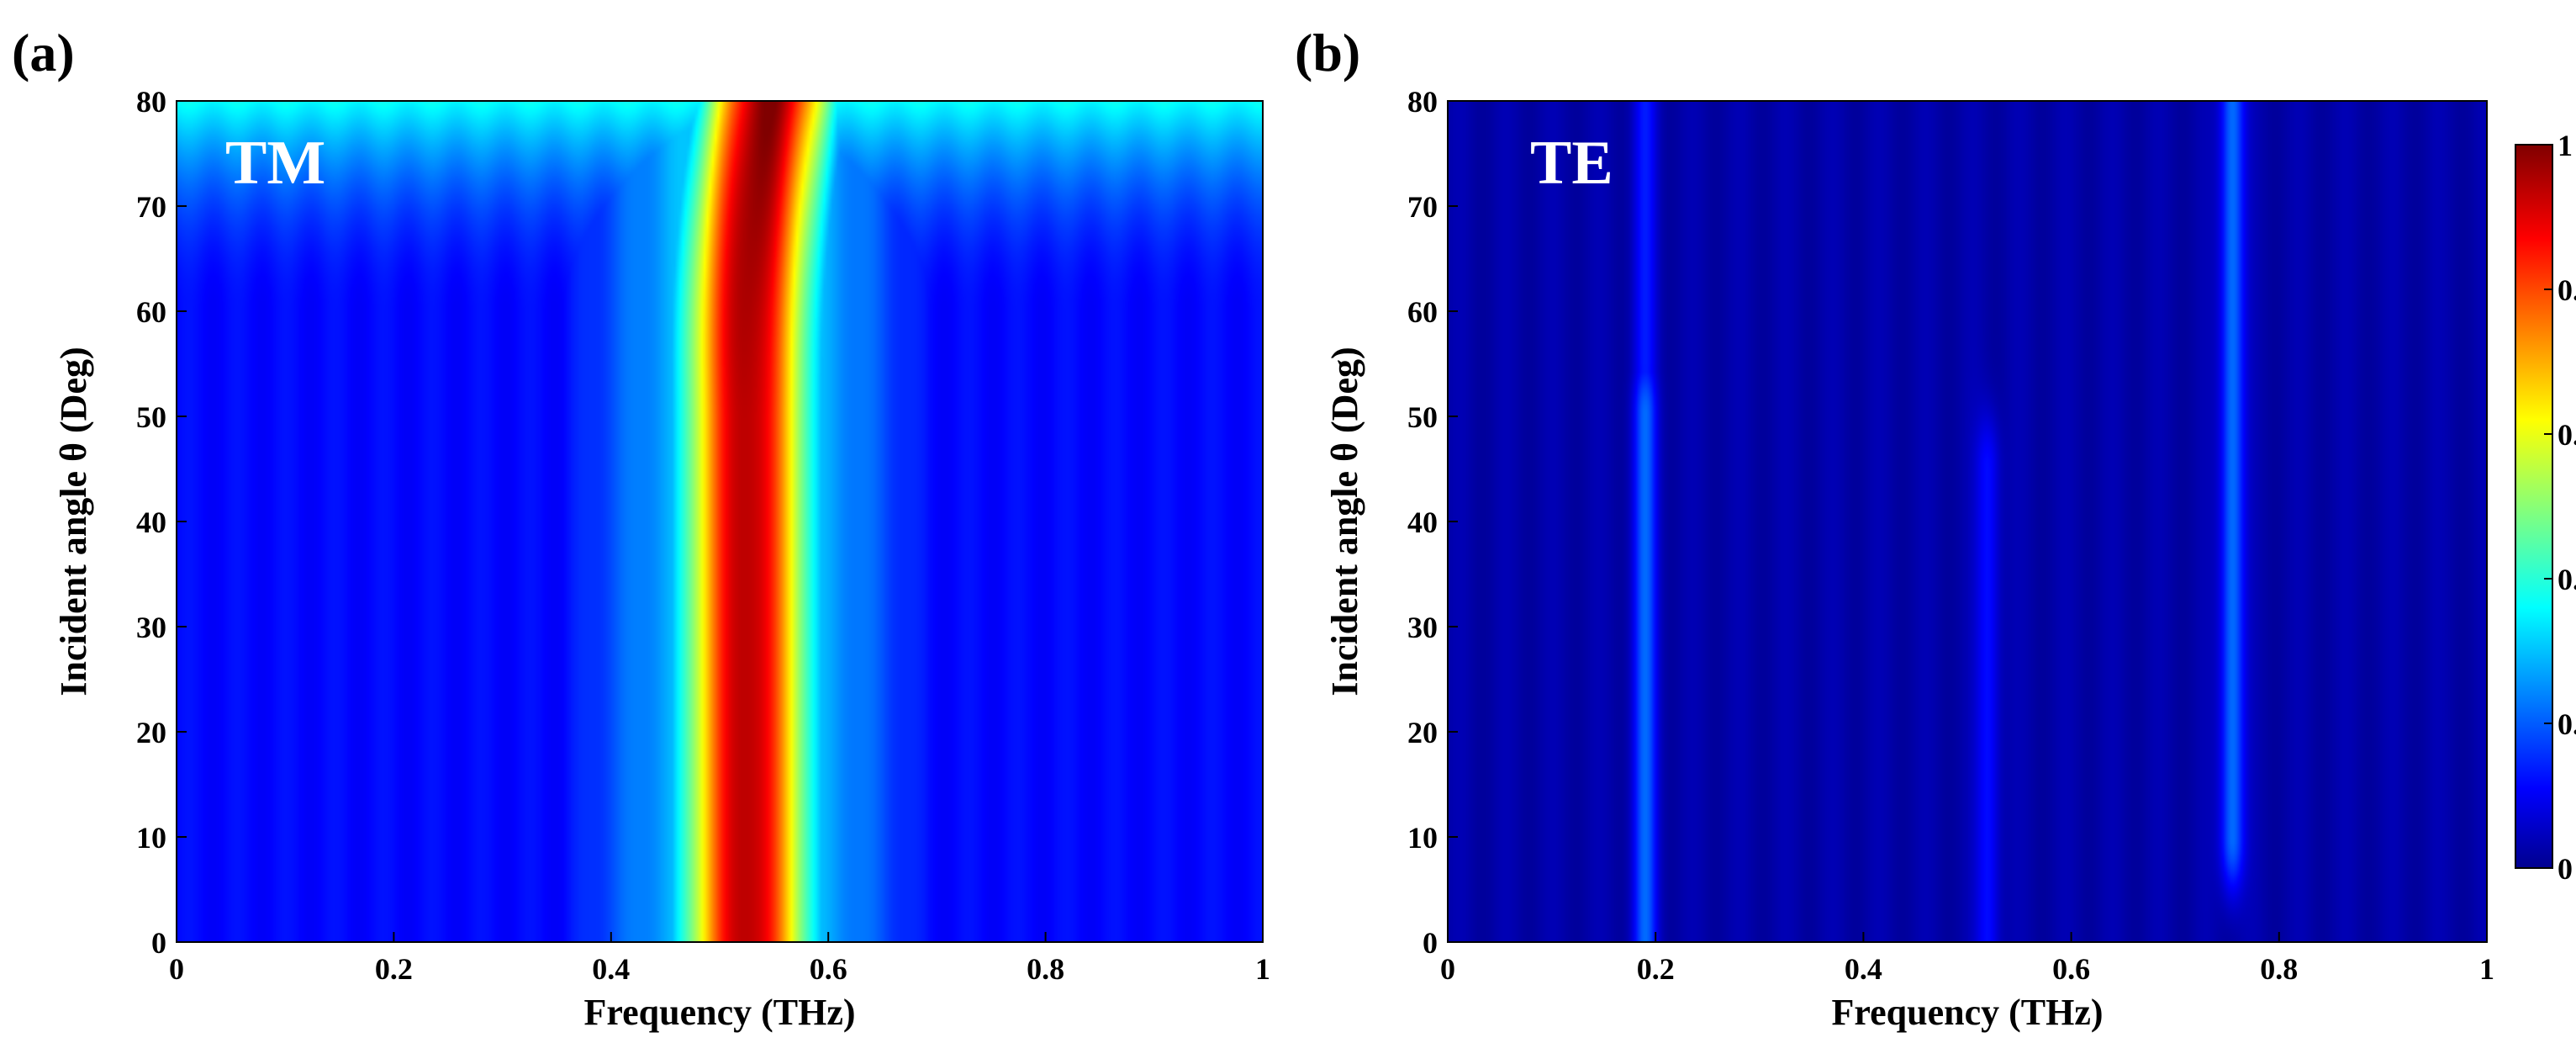 This screenshot has width=2576, height=1043. I want to click on x-axis-label-a: Frequency (THz), so click(719, 1012).